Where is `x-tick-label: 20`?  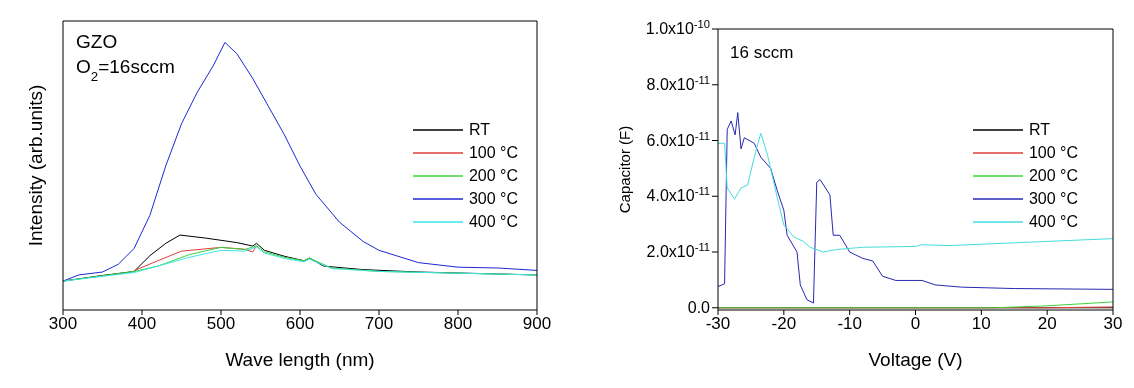
x-tick-label: 20 is located at coordinates (1047, 324).